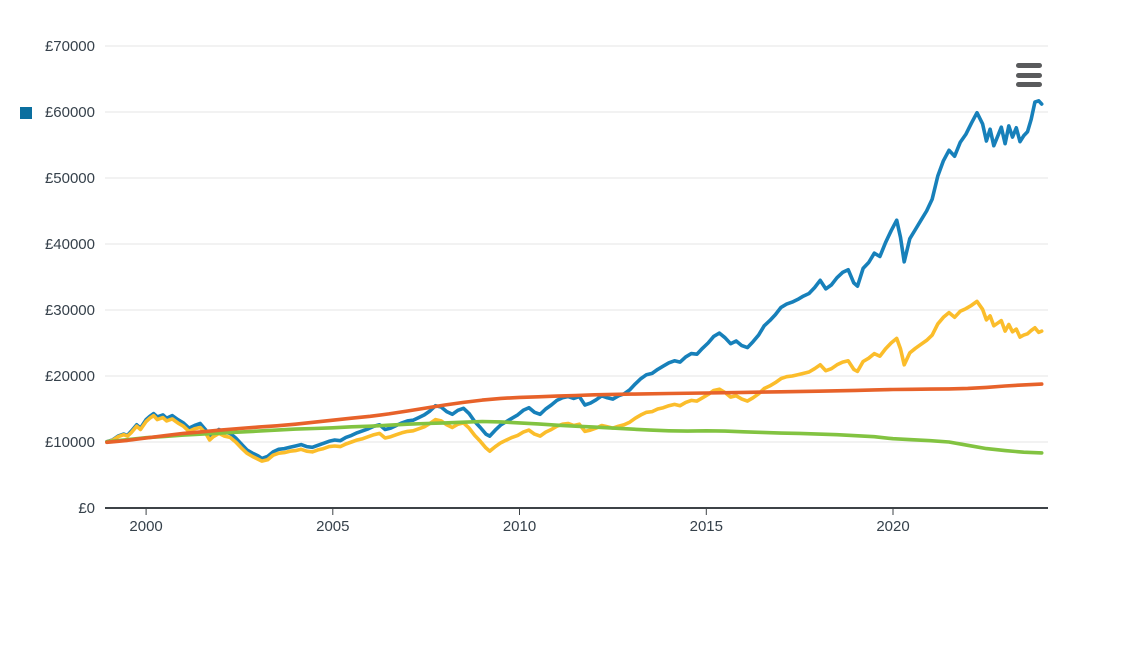 This screenshot has width=1121, height=652. I want to click on y-axis-label: £30000, so click(70, 310).